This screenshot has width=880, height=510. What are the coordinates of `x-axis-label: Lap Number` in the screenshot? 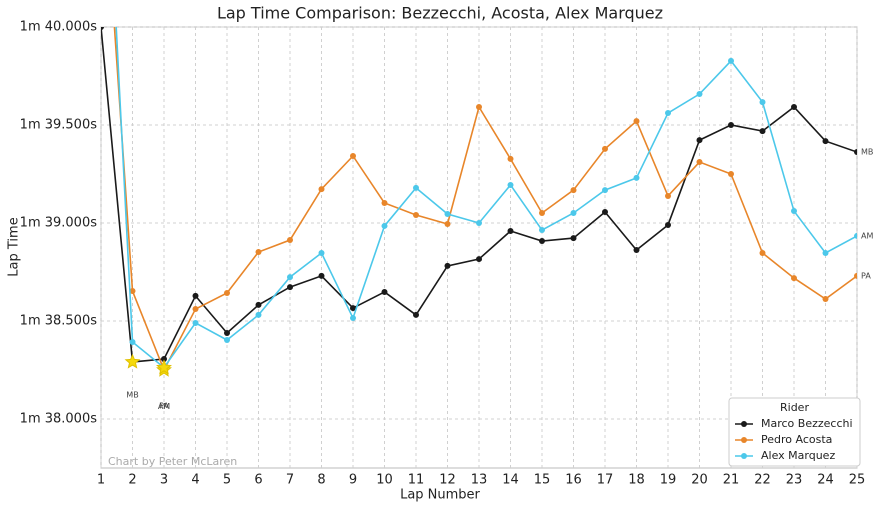 It's located at (440, 495).